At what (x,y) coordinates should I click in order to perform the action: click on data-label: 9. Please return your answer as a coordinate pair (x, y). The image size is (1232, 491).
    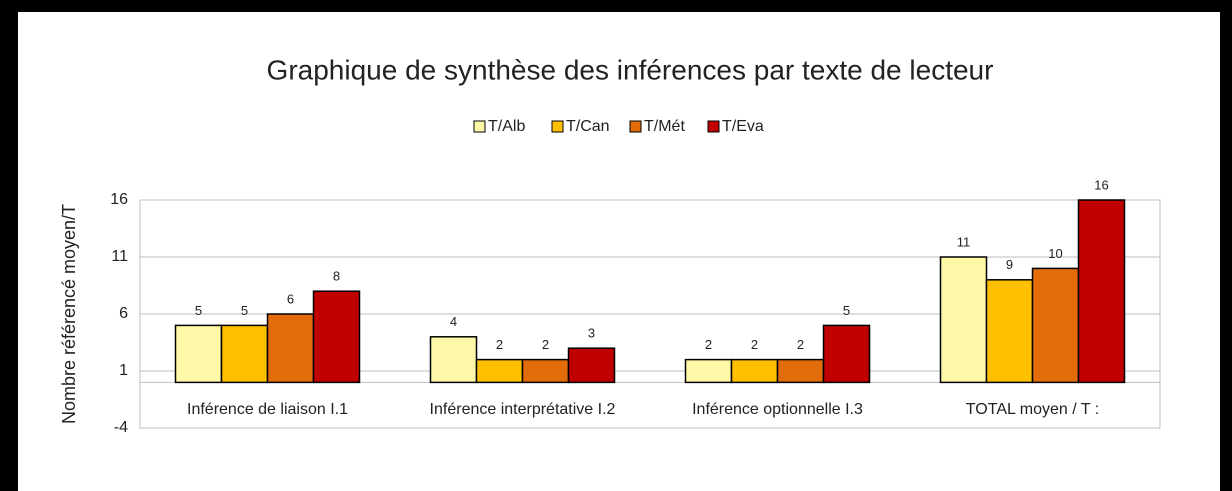
    Looking at the image, I should click on (1009, 264).